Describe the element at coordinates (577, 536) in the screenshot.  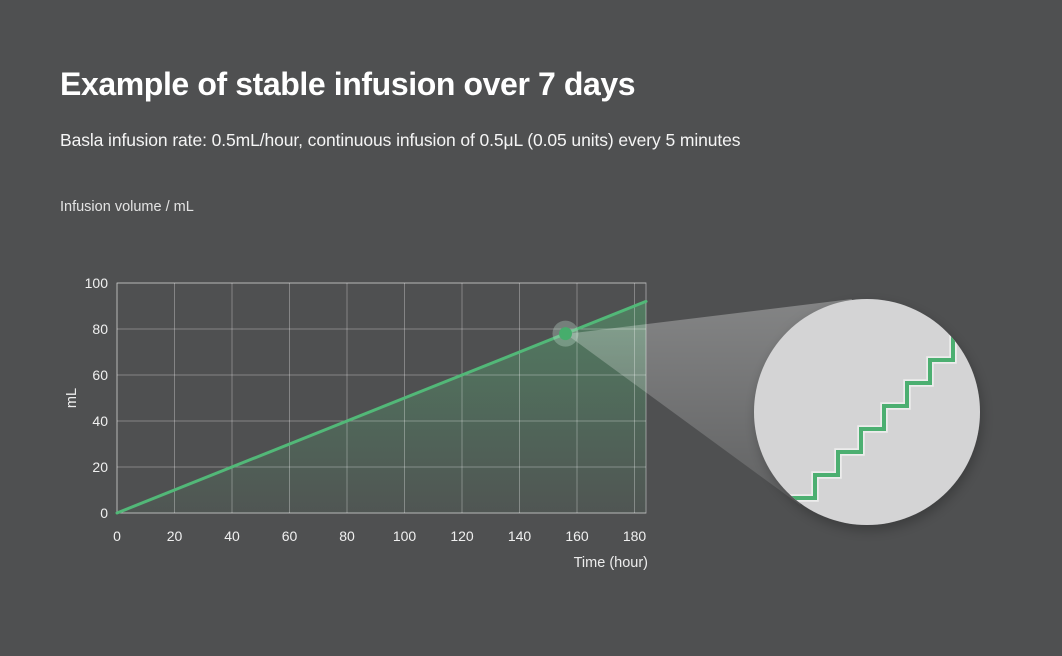
I see `x-tick-label: 160` at that location.